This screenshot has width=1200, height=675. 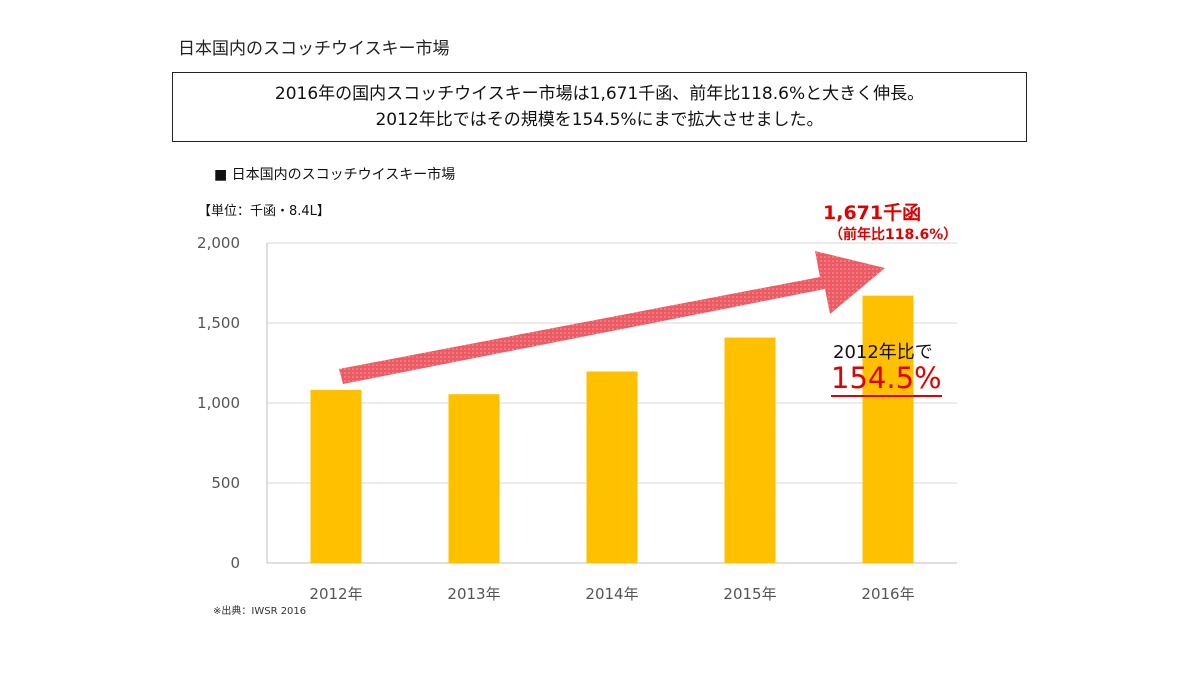 What do you see at coordinates (886, 379) in the screenshot?
I see `ratio-value: 154.5%` at bounding box center [886, 379].